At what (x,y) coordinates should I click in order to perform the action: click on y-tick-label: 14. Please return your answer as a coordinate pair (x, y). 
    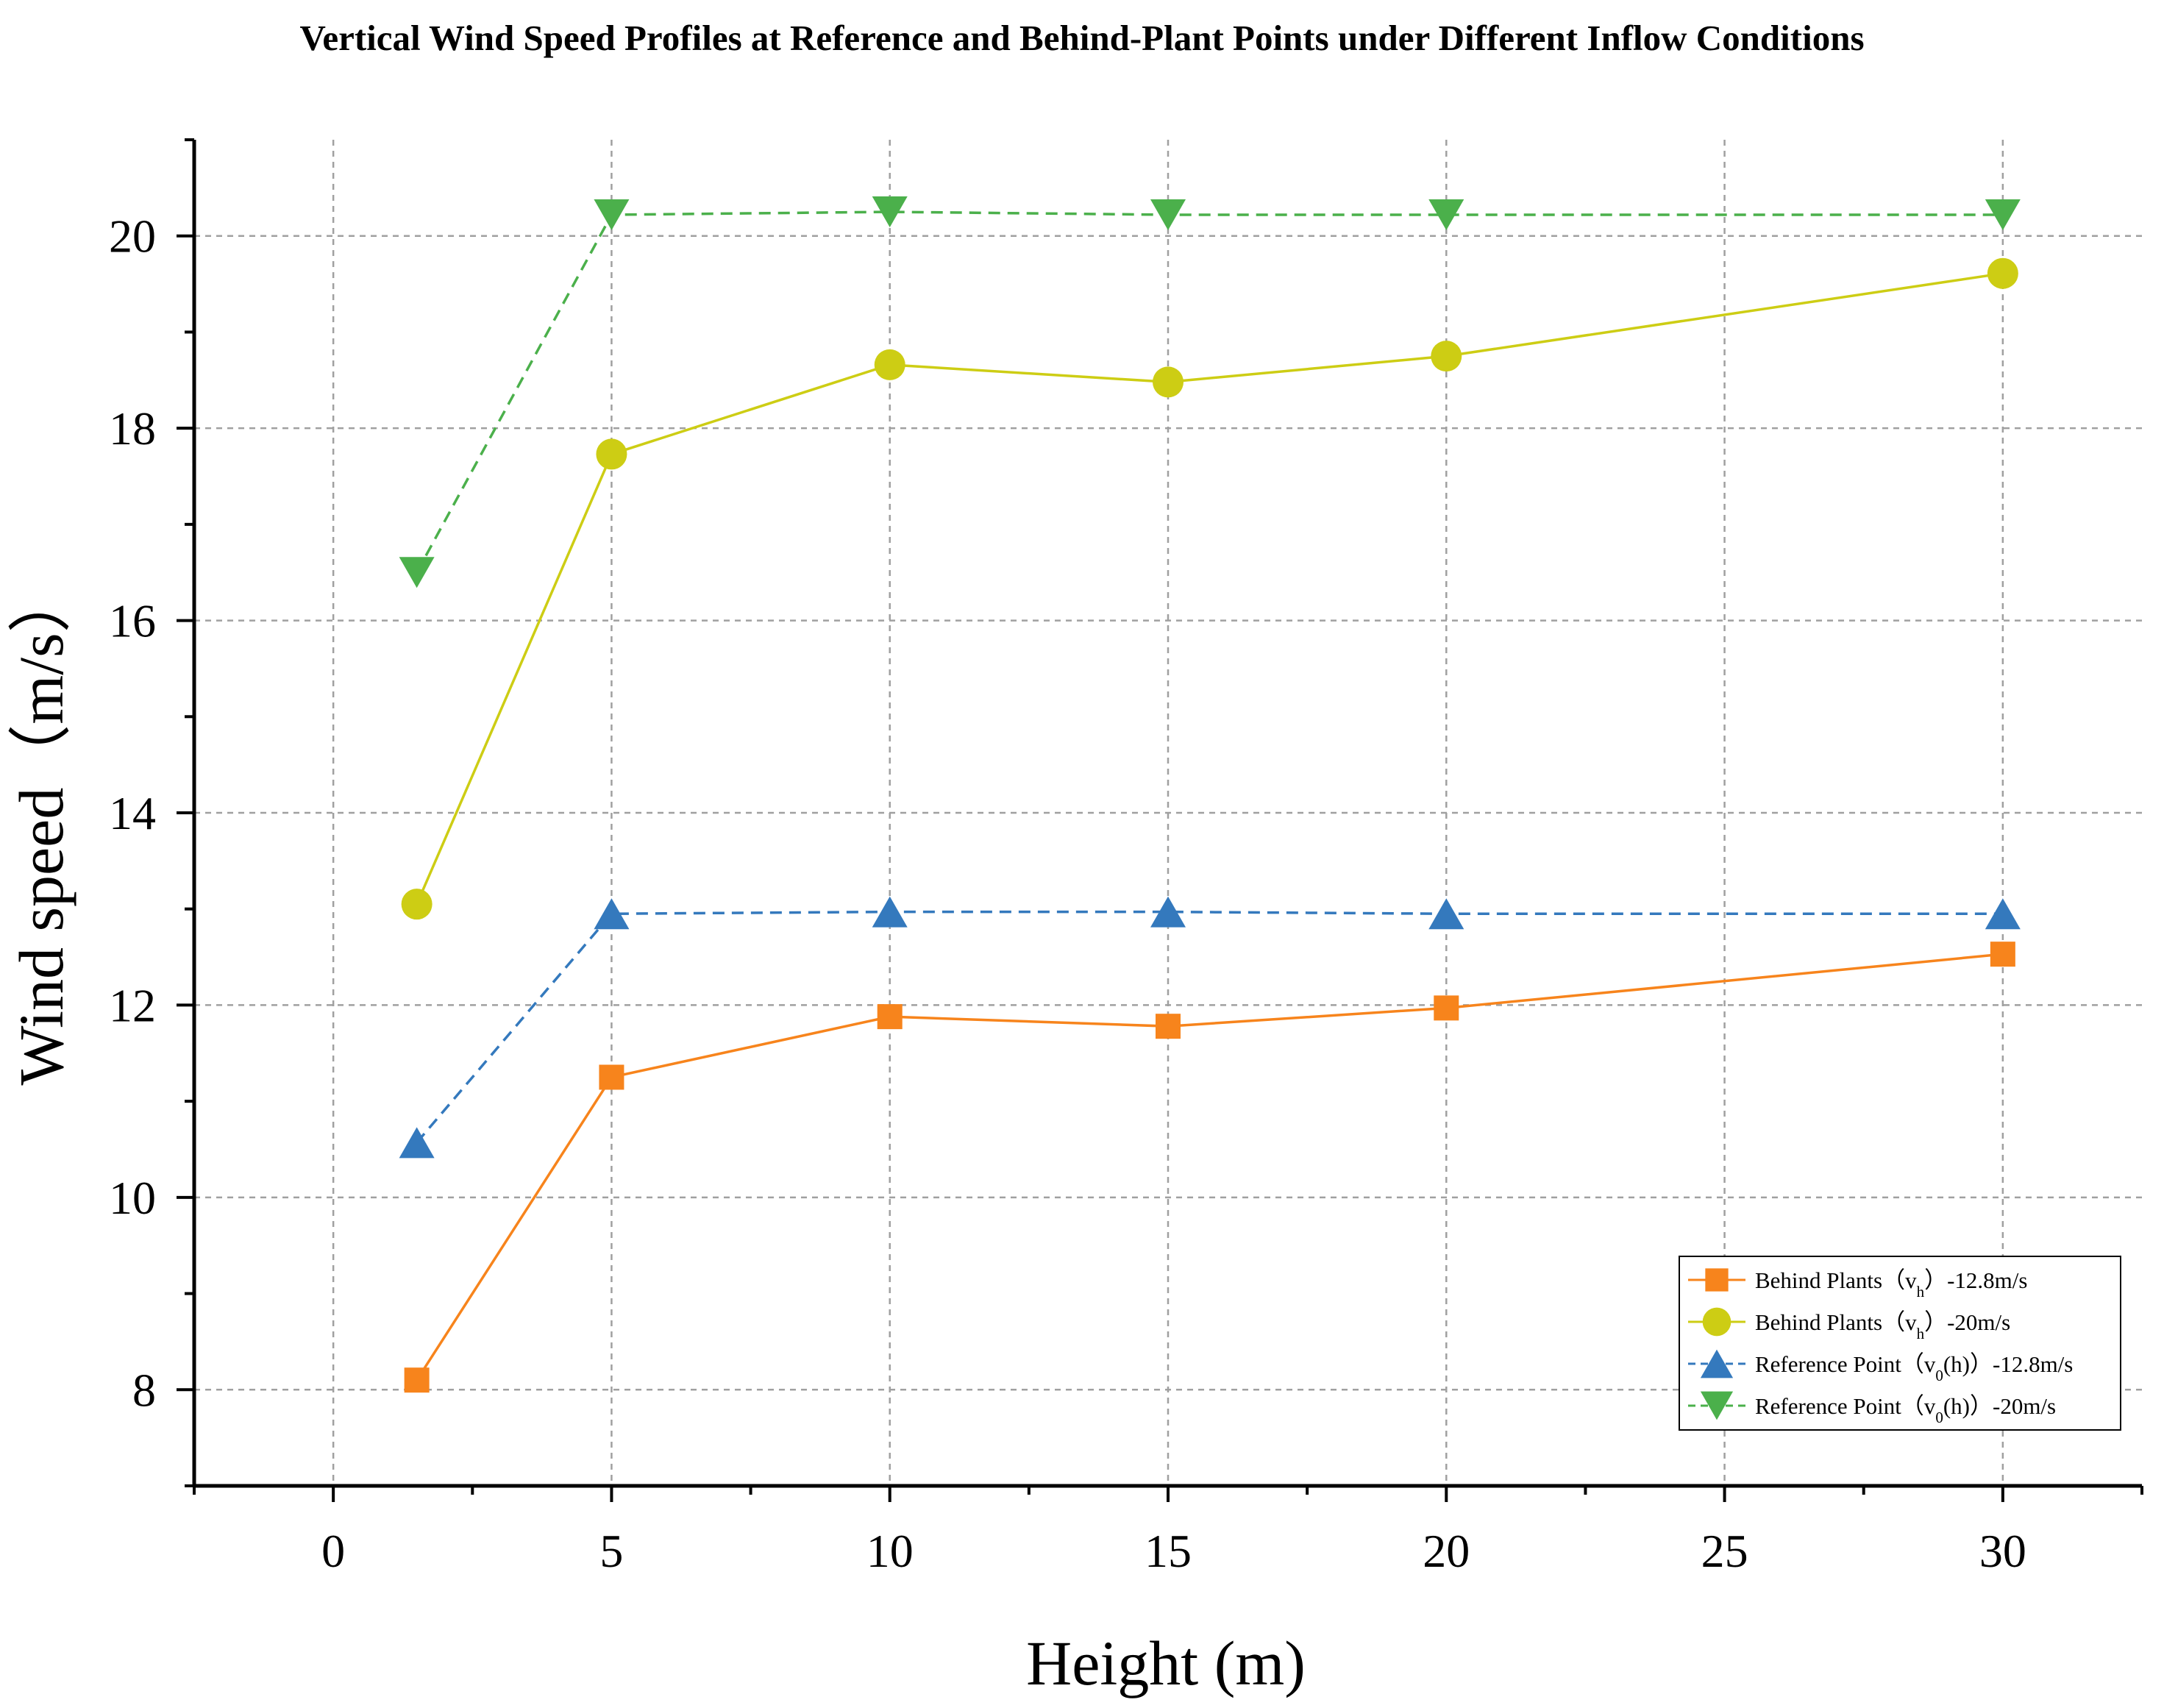
    Looking at the image, I should click on (132, 813).